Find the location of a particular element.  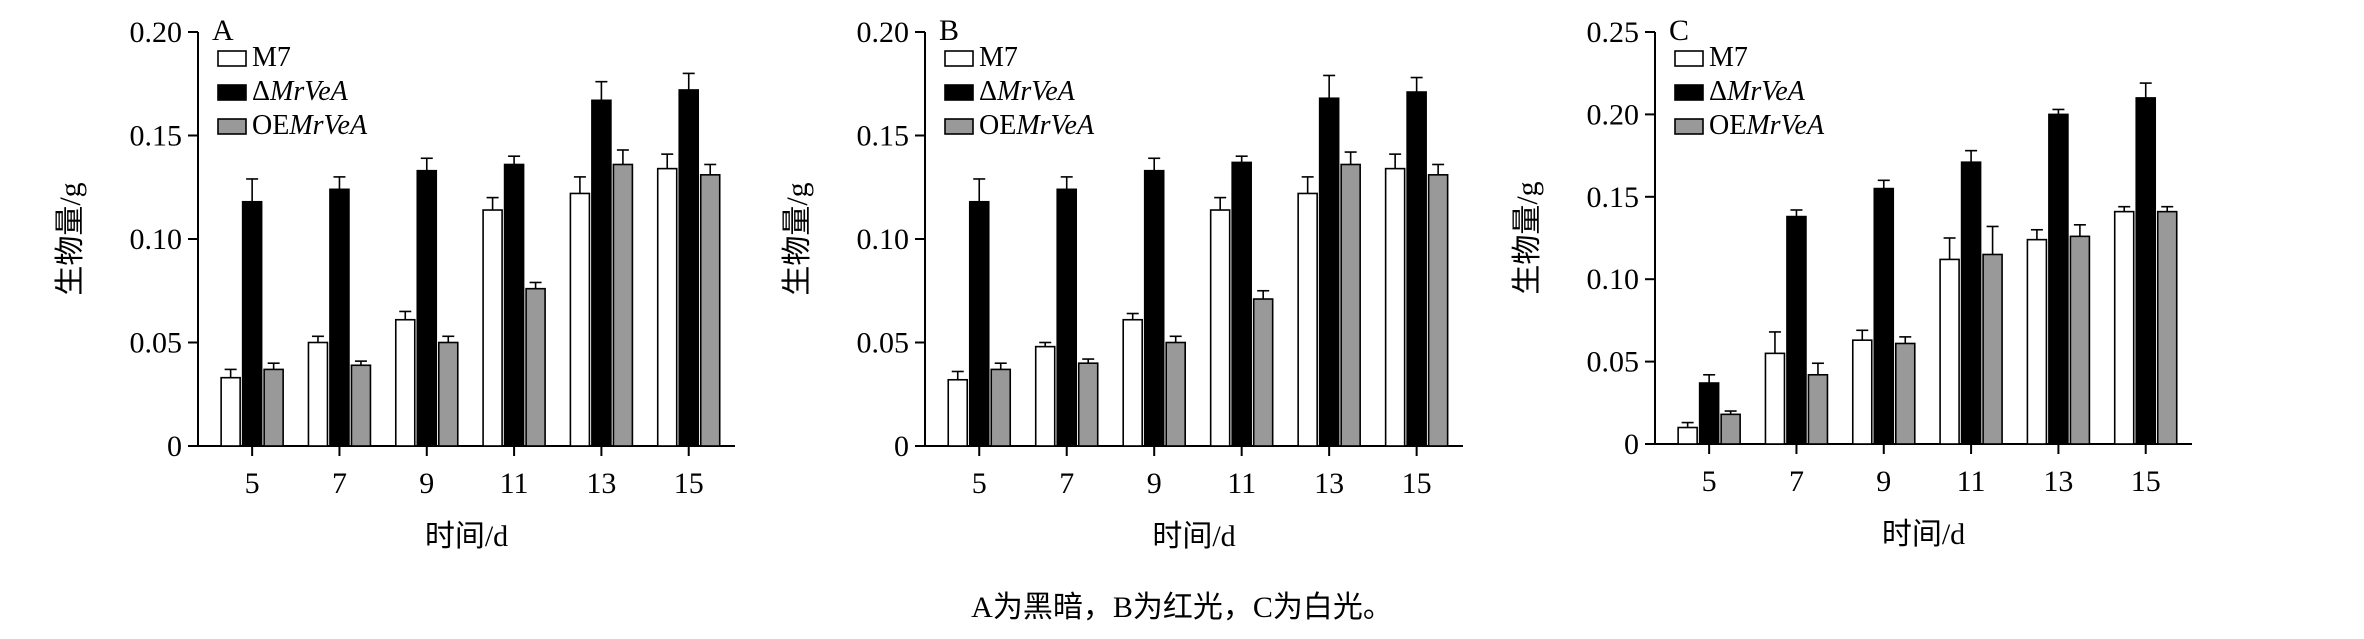

y-tick-label: 0.10 is located at coordinates (1613, 279).